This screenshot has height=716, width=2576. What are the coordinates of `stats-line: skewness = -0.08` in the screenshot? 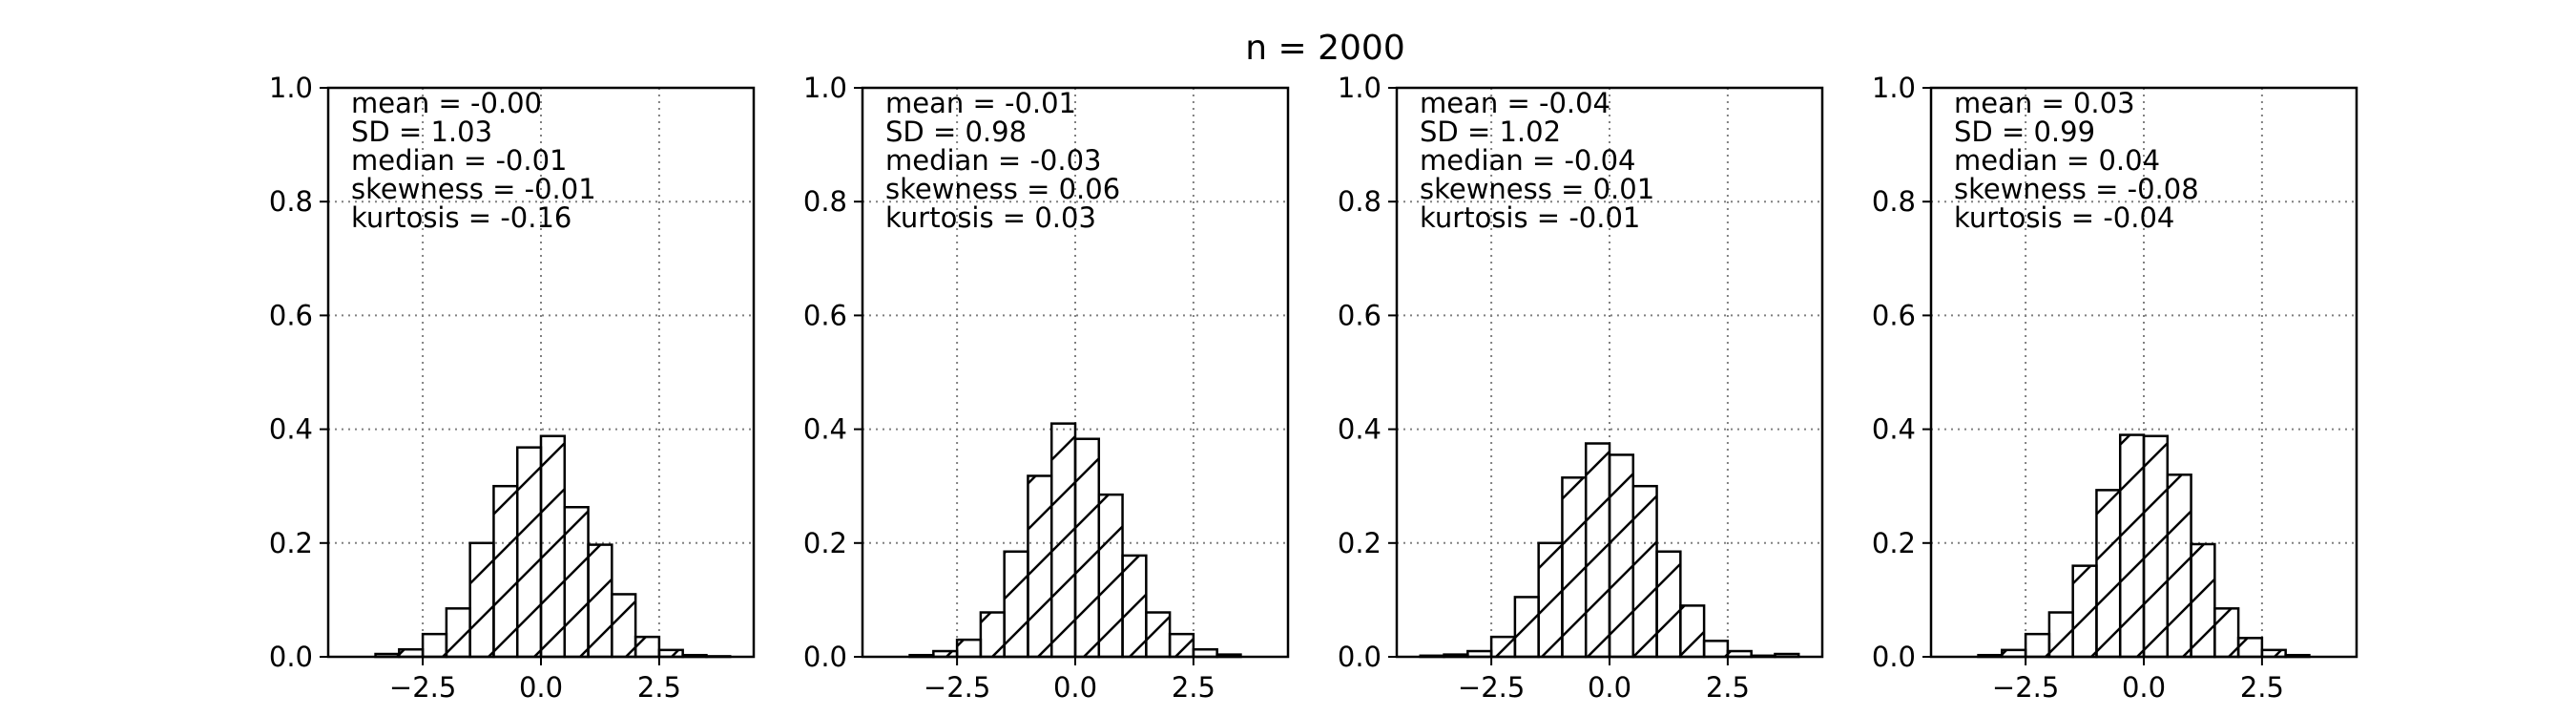 It's located at (2076, 189).